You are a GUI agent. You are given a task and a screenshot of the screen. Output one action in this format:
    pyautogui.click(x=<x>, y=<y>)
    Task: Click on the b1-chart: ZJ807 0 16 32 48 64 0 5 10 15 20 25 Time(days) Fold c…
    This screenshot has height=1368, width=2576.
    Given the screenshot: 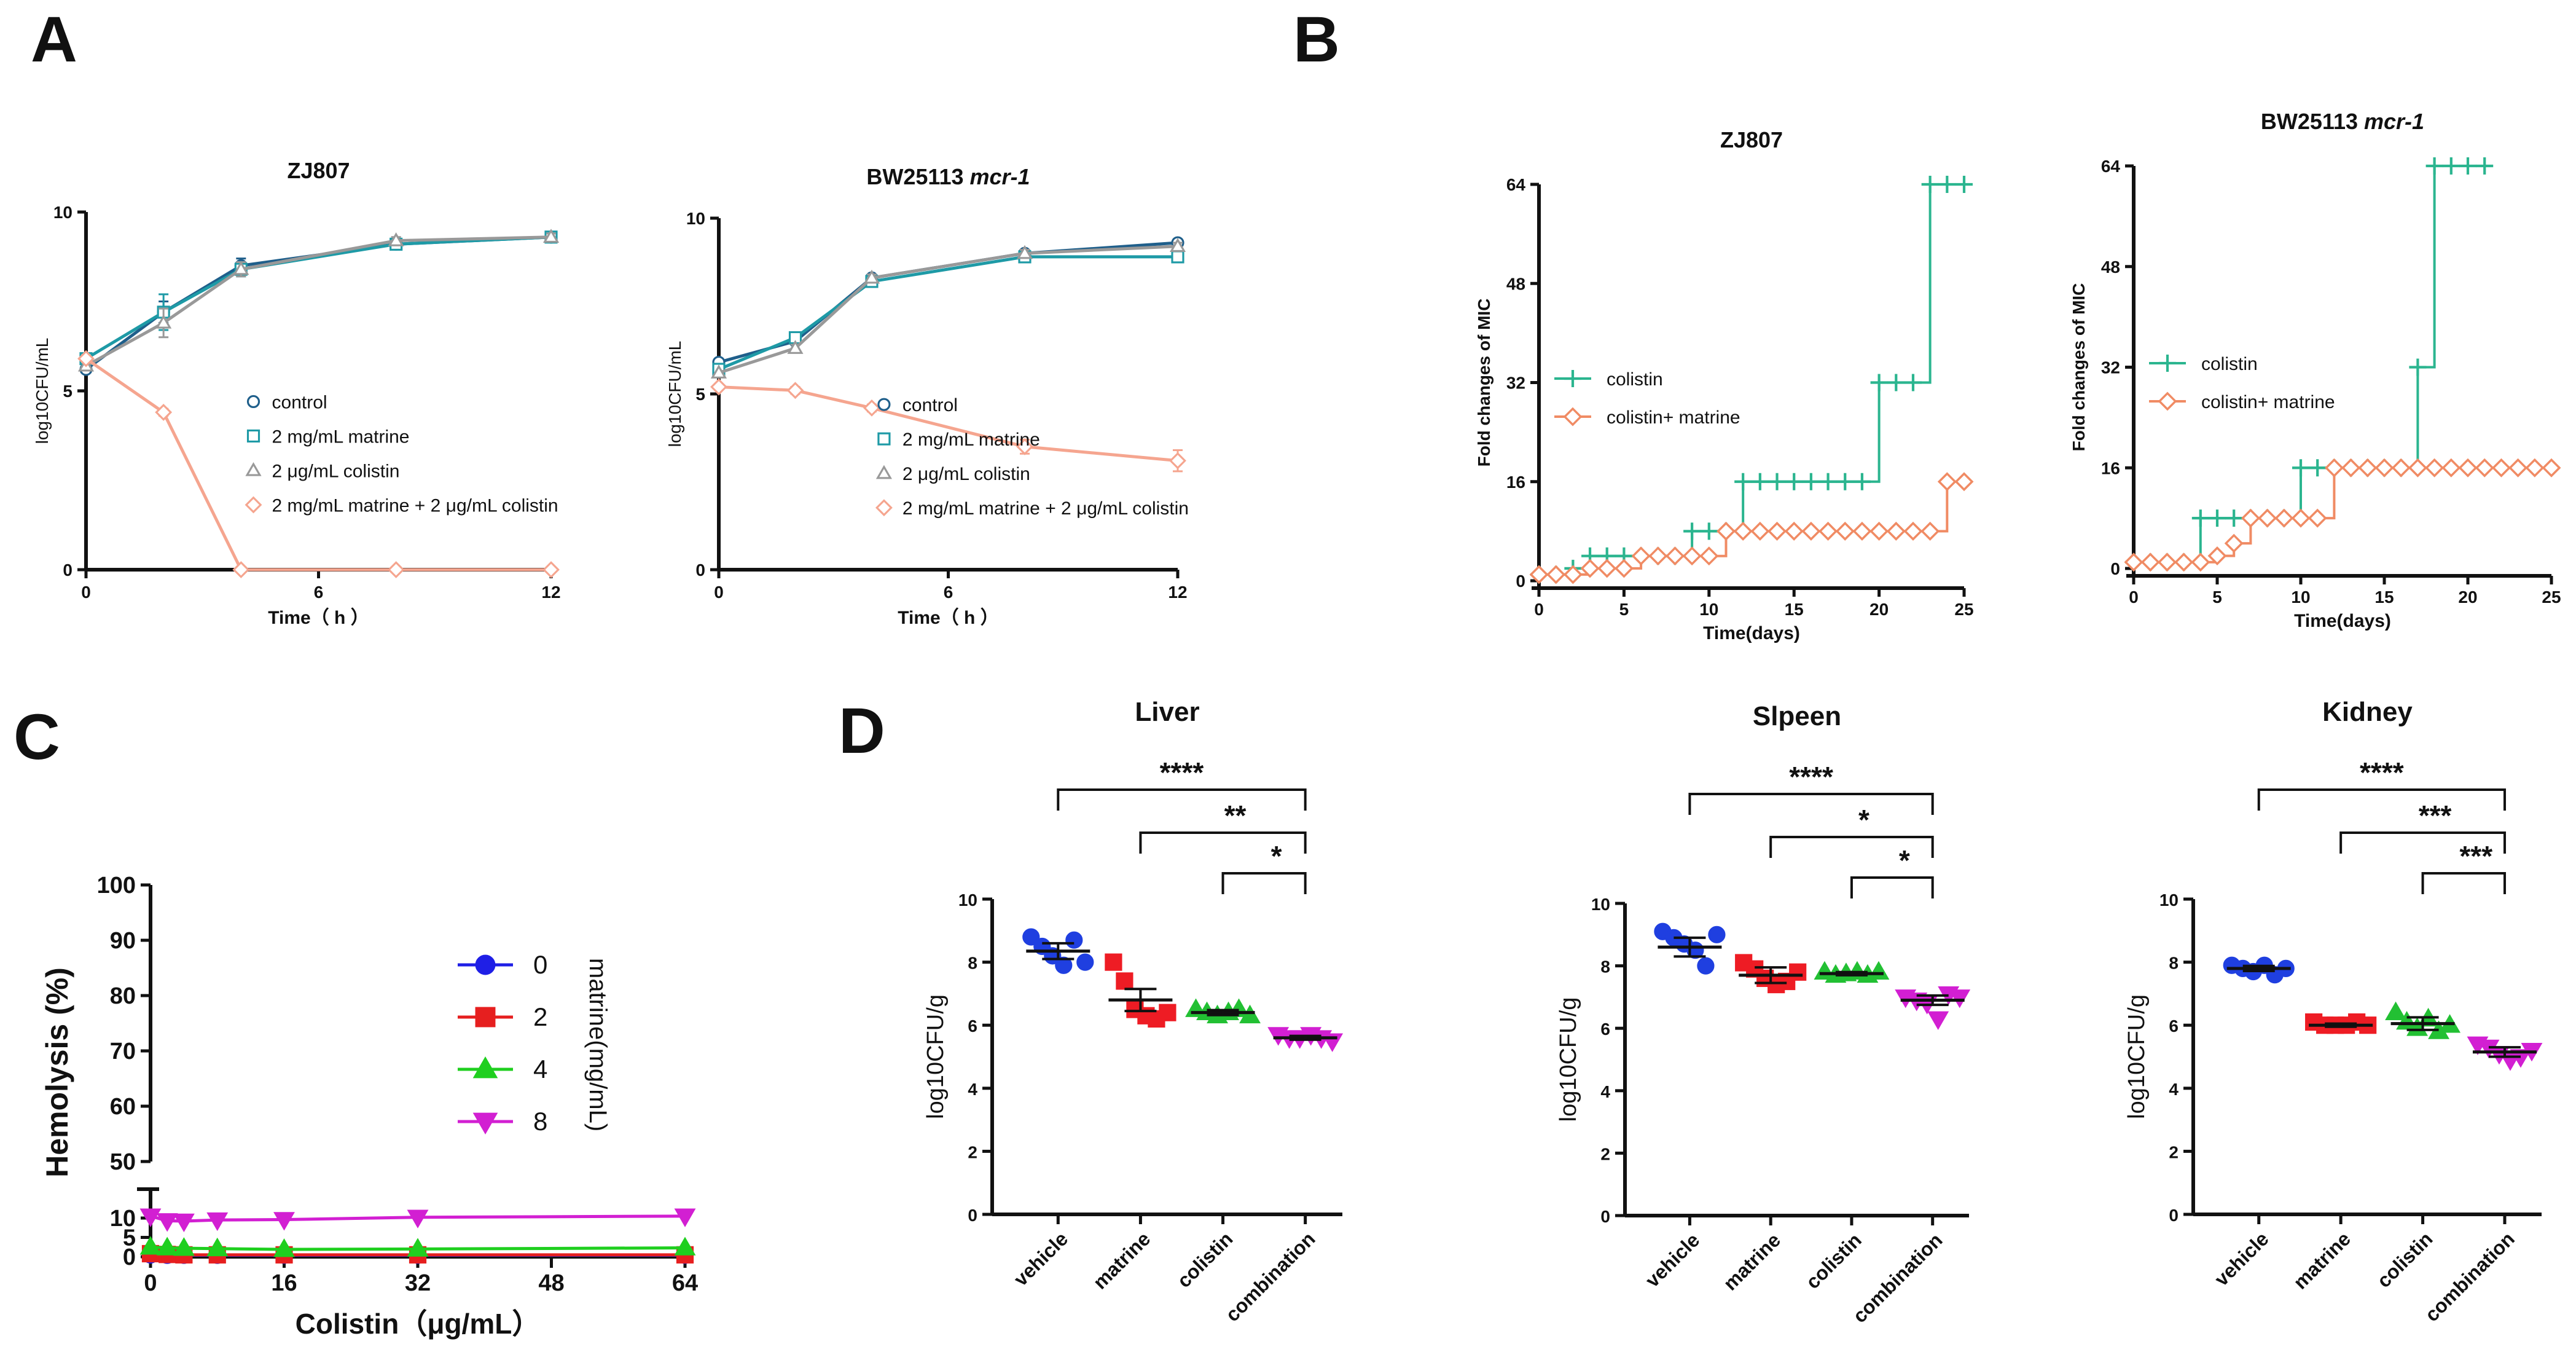 What is the action you would take?
    pyautogui.click(x=1724, y=385)
    